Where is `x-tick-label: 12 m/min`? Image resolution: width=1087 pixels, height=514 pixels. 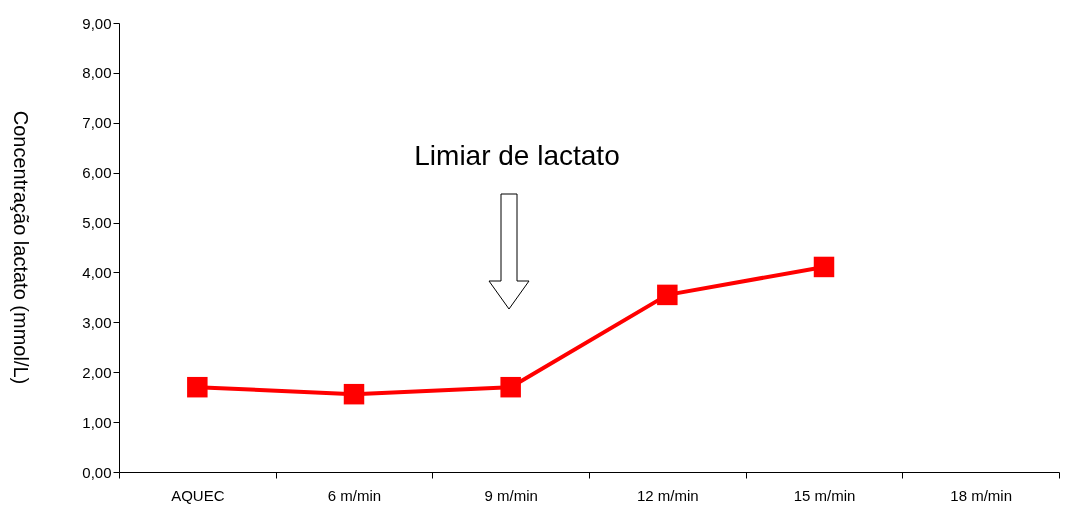
x-tick-label: 12 m/min is located at coordinates (667, 495).